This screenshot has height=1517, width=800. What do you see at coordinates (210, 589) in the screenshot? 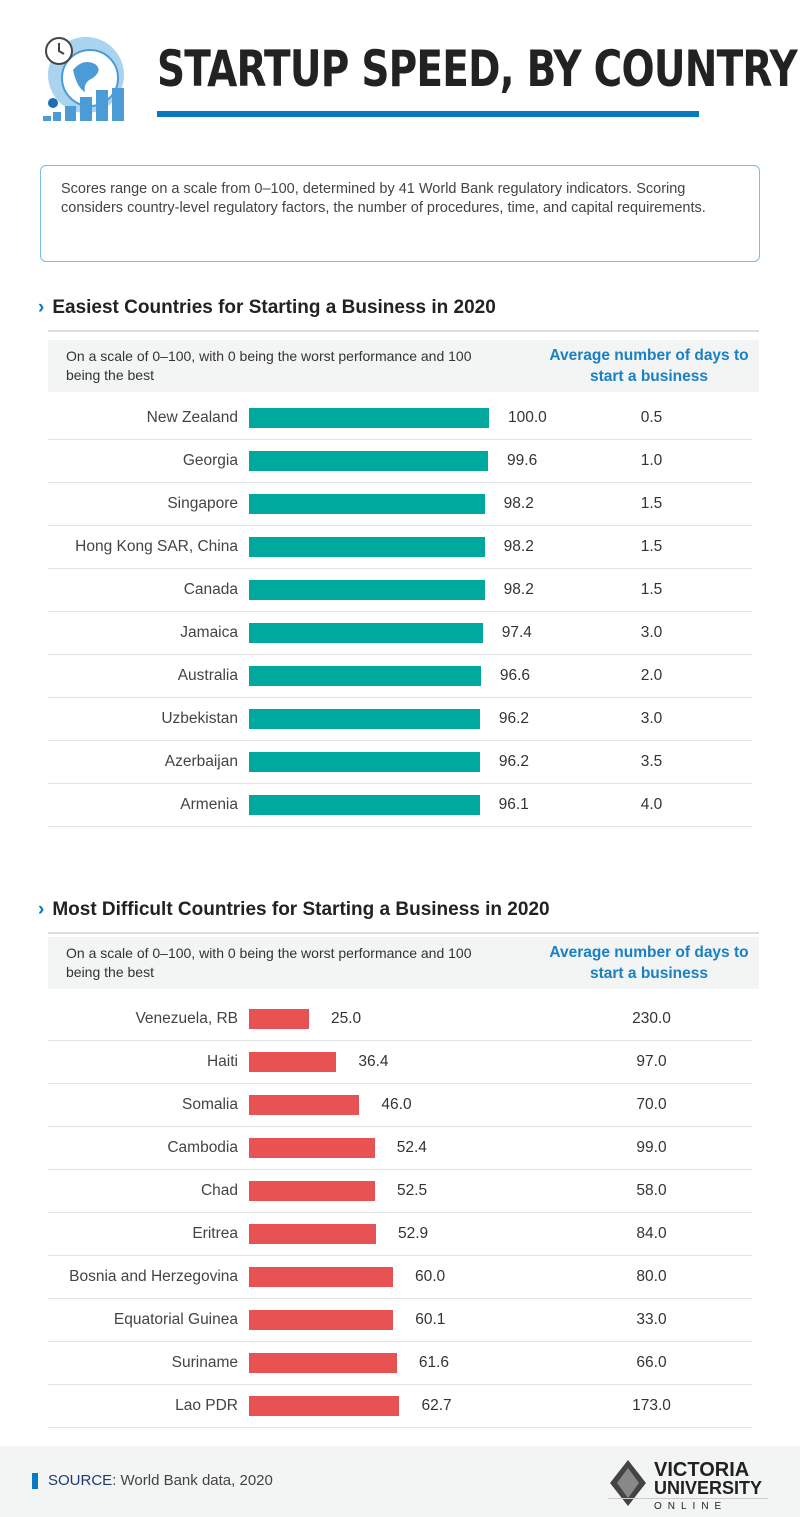
I see `country-label: Canada` at bounding box center [210, 589].